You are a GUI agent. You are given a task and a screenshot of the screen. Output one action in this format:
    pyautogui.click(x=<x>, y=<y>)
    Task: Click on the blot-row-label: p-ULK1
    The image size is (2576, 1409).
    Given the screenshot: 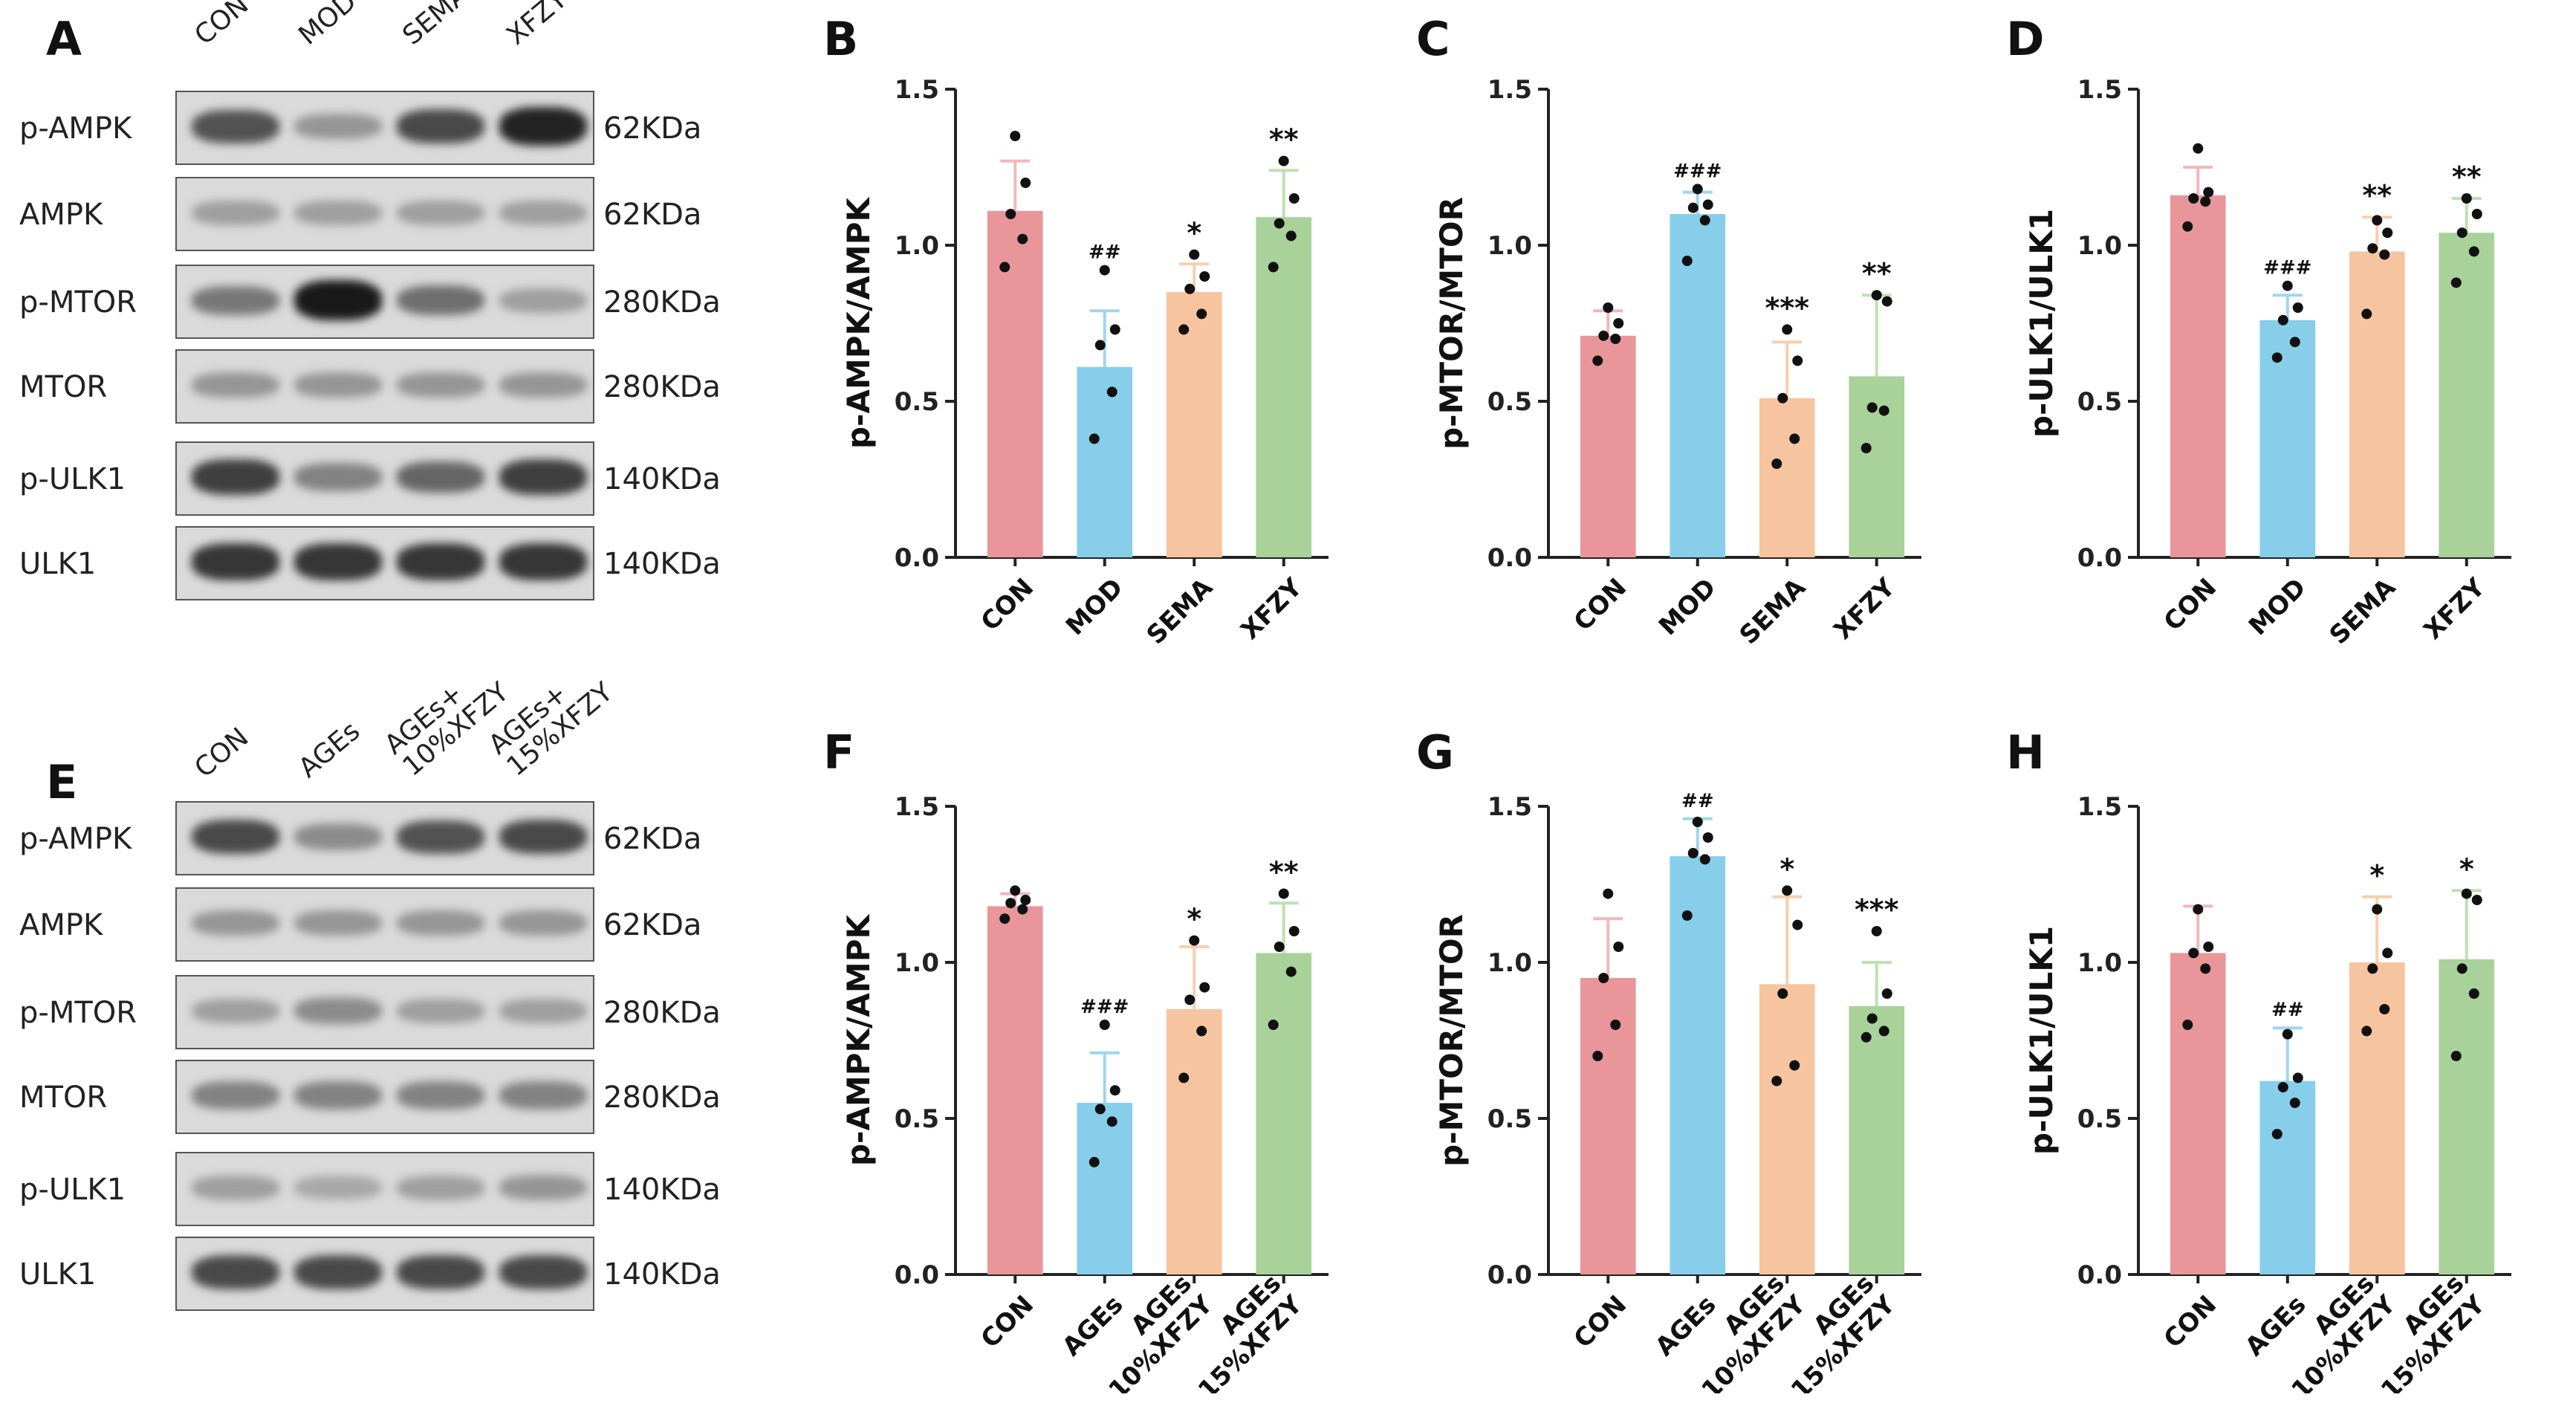 What is the action you would take?
    pyautogui.click(x=72, y=1190)
    